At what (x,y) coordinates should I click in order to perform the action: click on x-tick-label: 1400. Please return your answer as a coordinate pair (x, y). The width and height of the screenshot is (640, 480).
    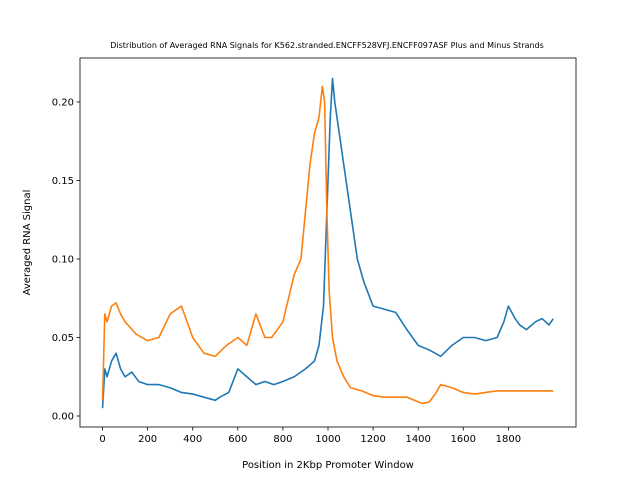
    Looking at the image, I should click on (417, 439).